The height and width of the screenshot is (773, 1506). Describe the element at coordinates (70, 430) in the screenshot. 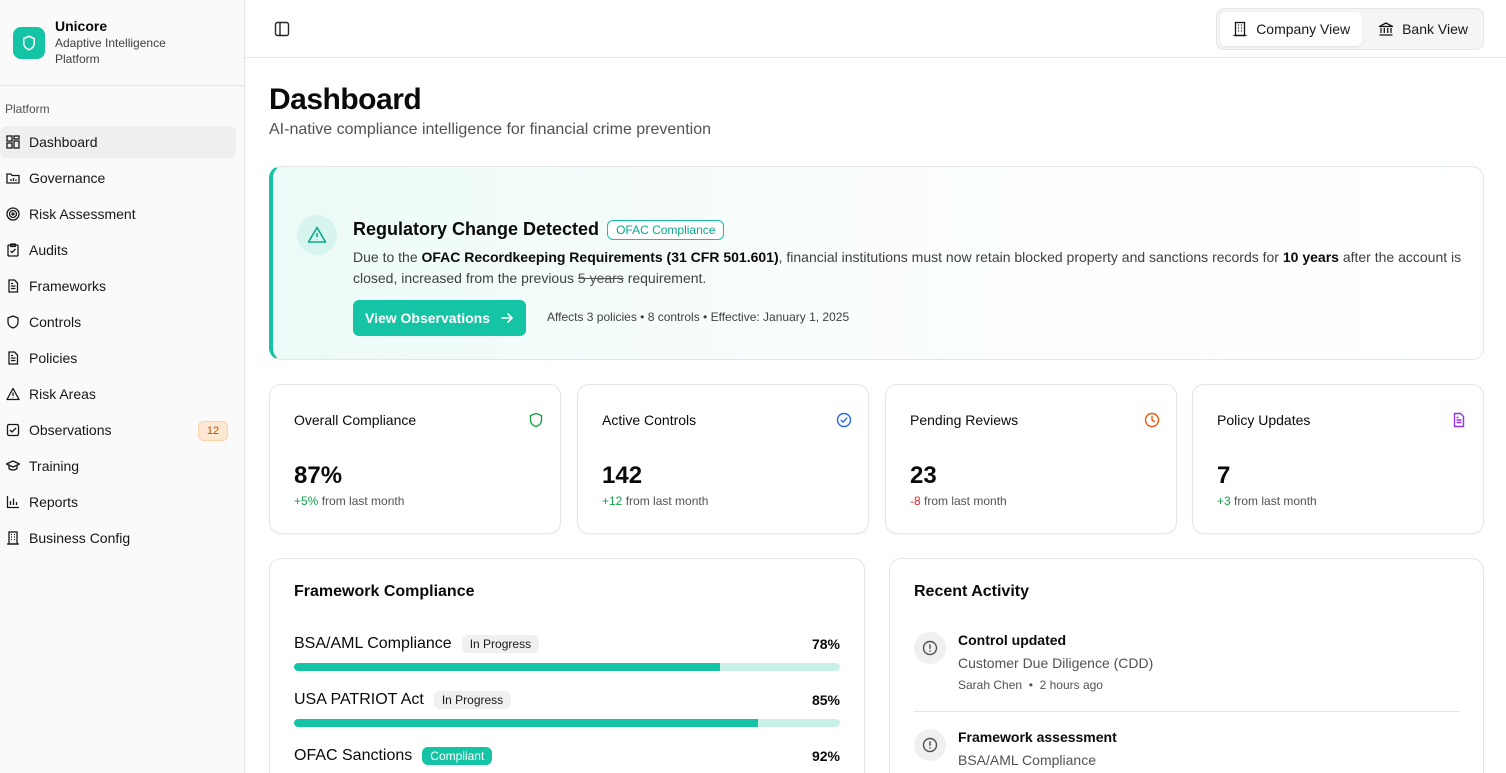

I see `sidebar-item-label: Observations` at that location.